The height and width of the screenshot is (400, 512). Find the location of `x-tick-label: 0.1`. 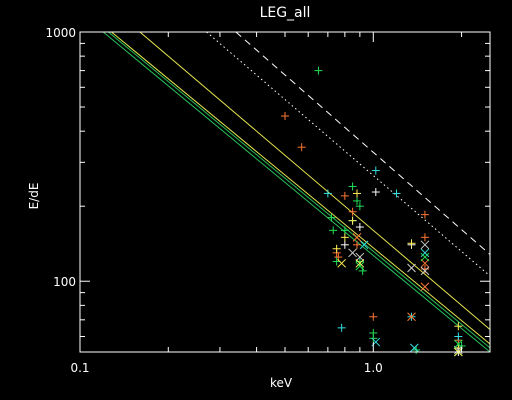

x-tick-label: 0.1 is located at coordinates (79, 368).